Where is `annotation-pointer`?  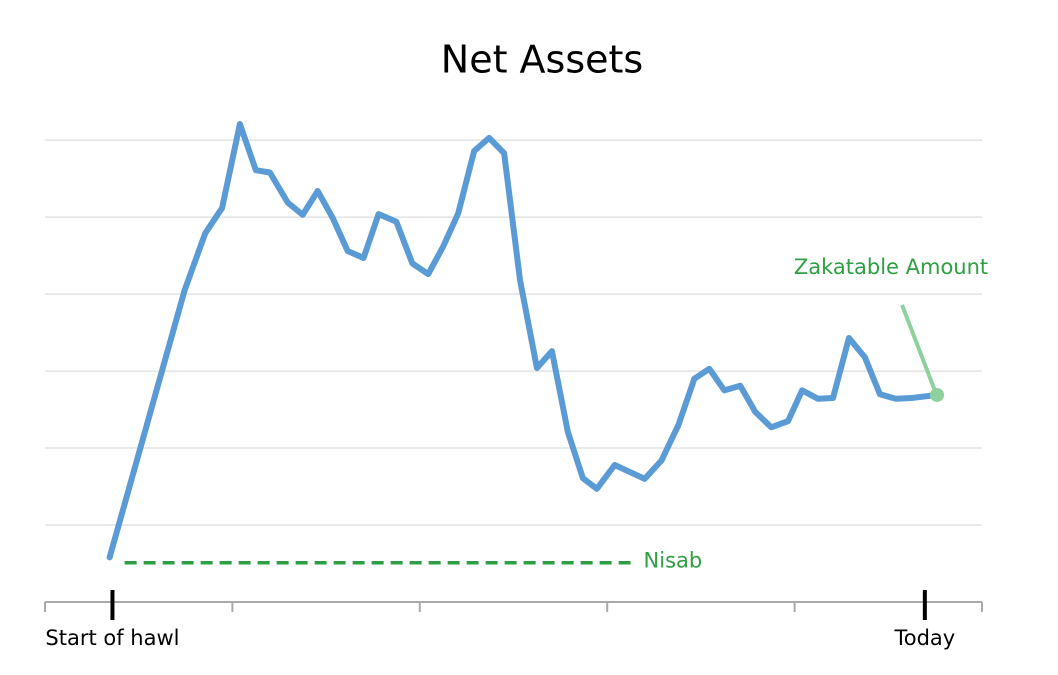 annotation-pointer is located at coordinates (918, 348).